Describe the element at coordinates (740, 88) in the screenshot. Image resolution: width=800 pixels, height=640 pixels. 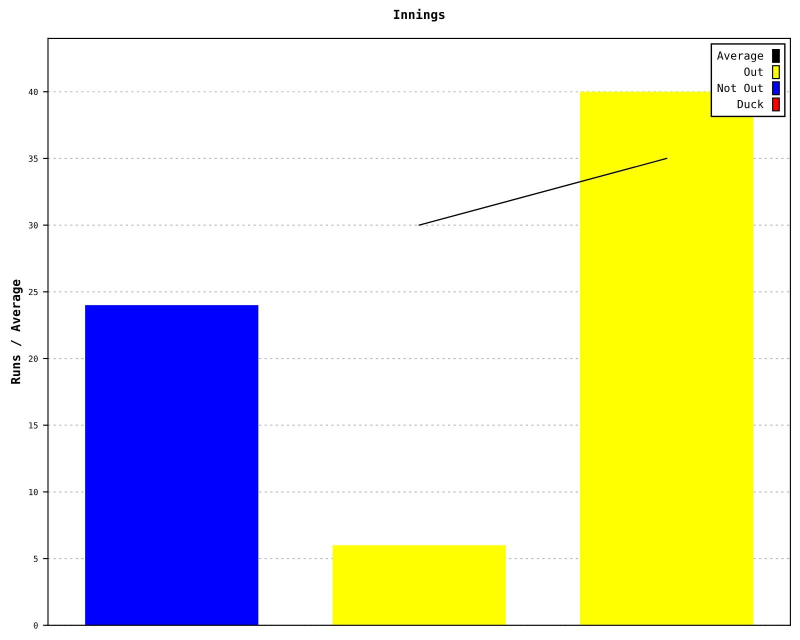
I see `legend-label: Not Out` at that location.